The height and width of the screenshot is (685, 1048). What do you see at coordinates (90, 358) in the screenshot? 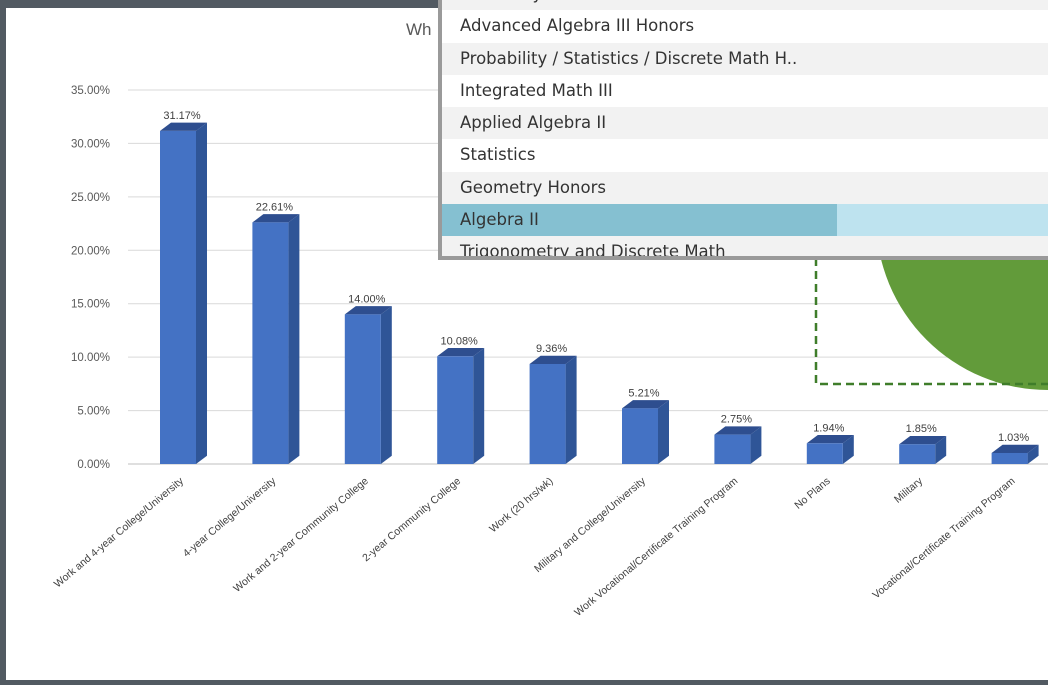
I see `y-tick-label: 10.00%` at bounding box center [90, 358].